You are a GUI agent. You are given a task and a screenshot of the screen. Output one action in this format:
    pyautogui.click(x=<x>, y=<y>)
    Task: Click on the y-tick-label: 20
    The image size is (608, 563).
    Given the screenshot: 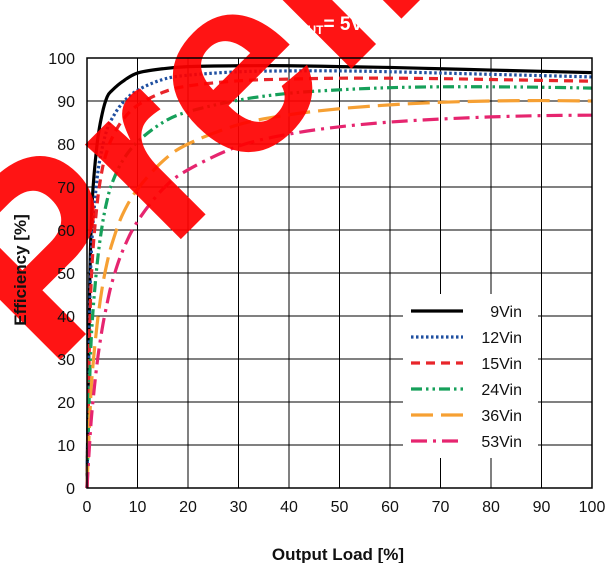 What is the action you would take?
    pyautogui.click(x=66, y=403)
    